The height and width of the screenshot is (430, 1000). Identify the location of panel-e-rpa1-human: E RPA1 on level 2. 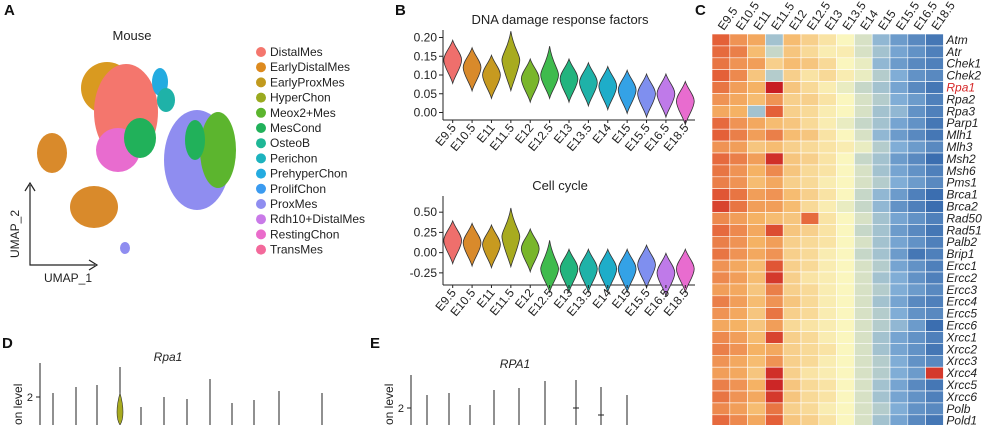
(530, 380).